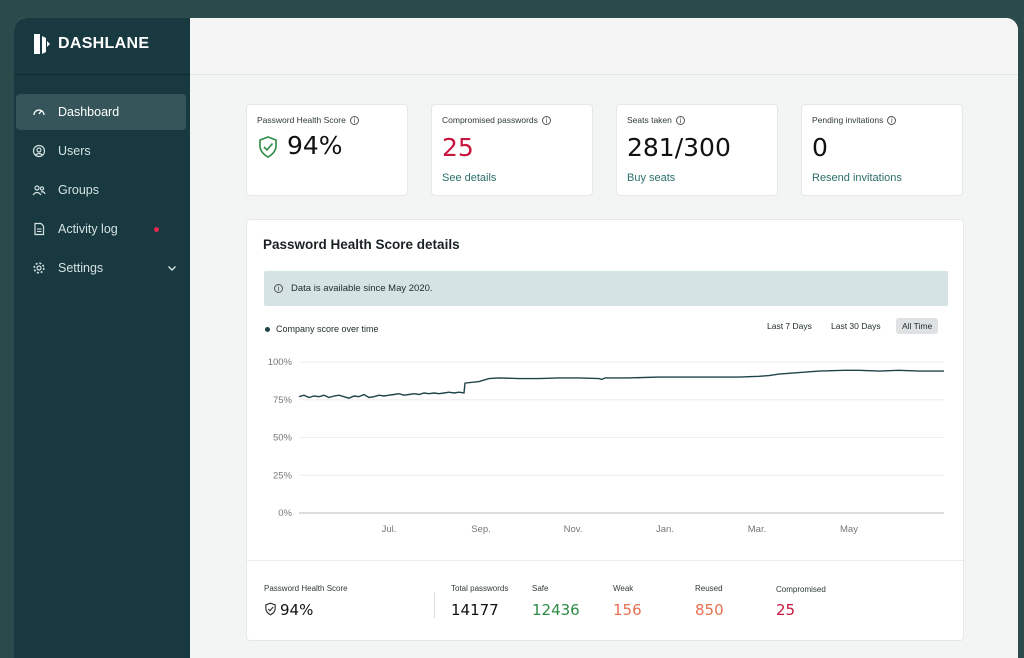 Image resolution: width=1024 pixels, height=658 pixels. What do you see at coordinates (856, 326) in the screenshot?
I see `range-last-30-days: Last 30 Days` at bounding box center [856, 326].